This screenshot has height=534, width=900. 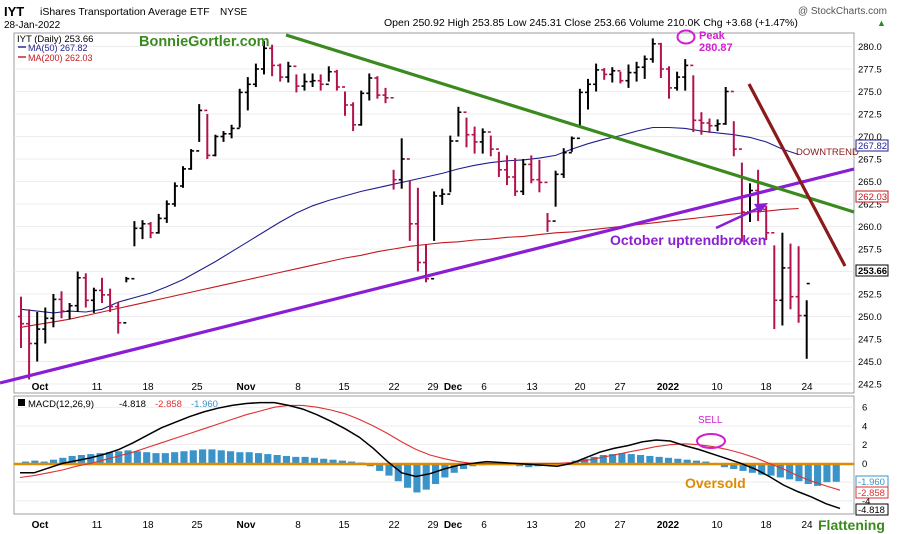 I want to click on macd-x-label: Nov, so click(x=246, y=525).